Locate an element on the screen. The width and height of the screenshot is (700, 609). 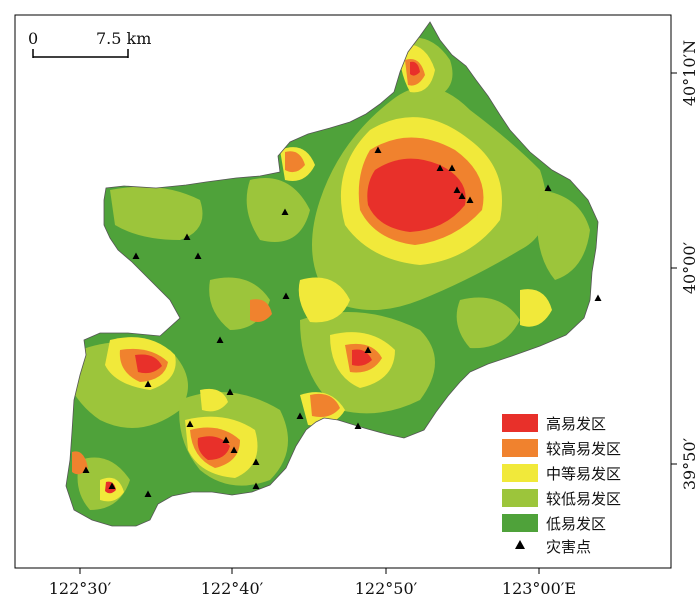
scale-bar-start-label: 0 is located at coordinates (33, 38).